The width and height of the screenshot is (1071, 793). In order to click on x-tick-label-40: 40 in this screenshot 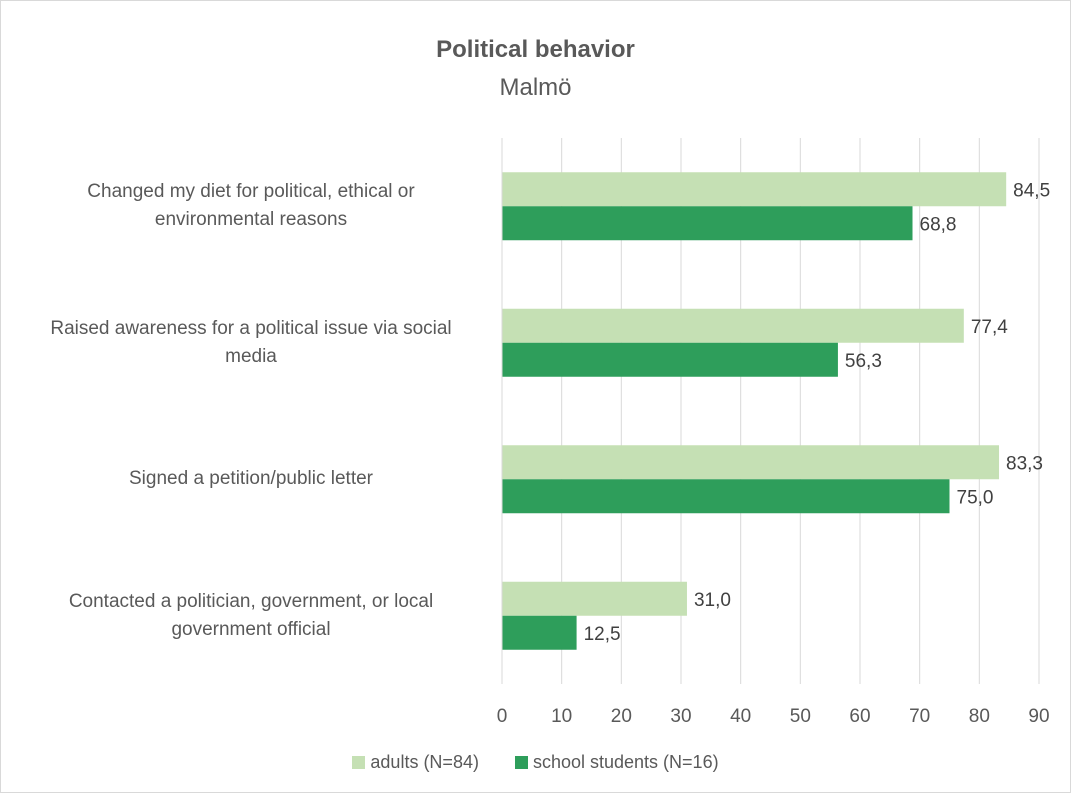, I will do `click(740, 716)`.